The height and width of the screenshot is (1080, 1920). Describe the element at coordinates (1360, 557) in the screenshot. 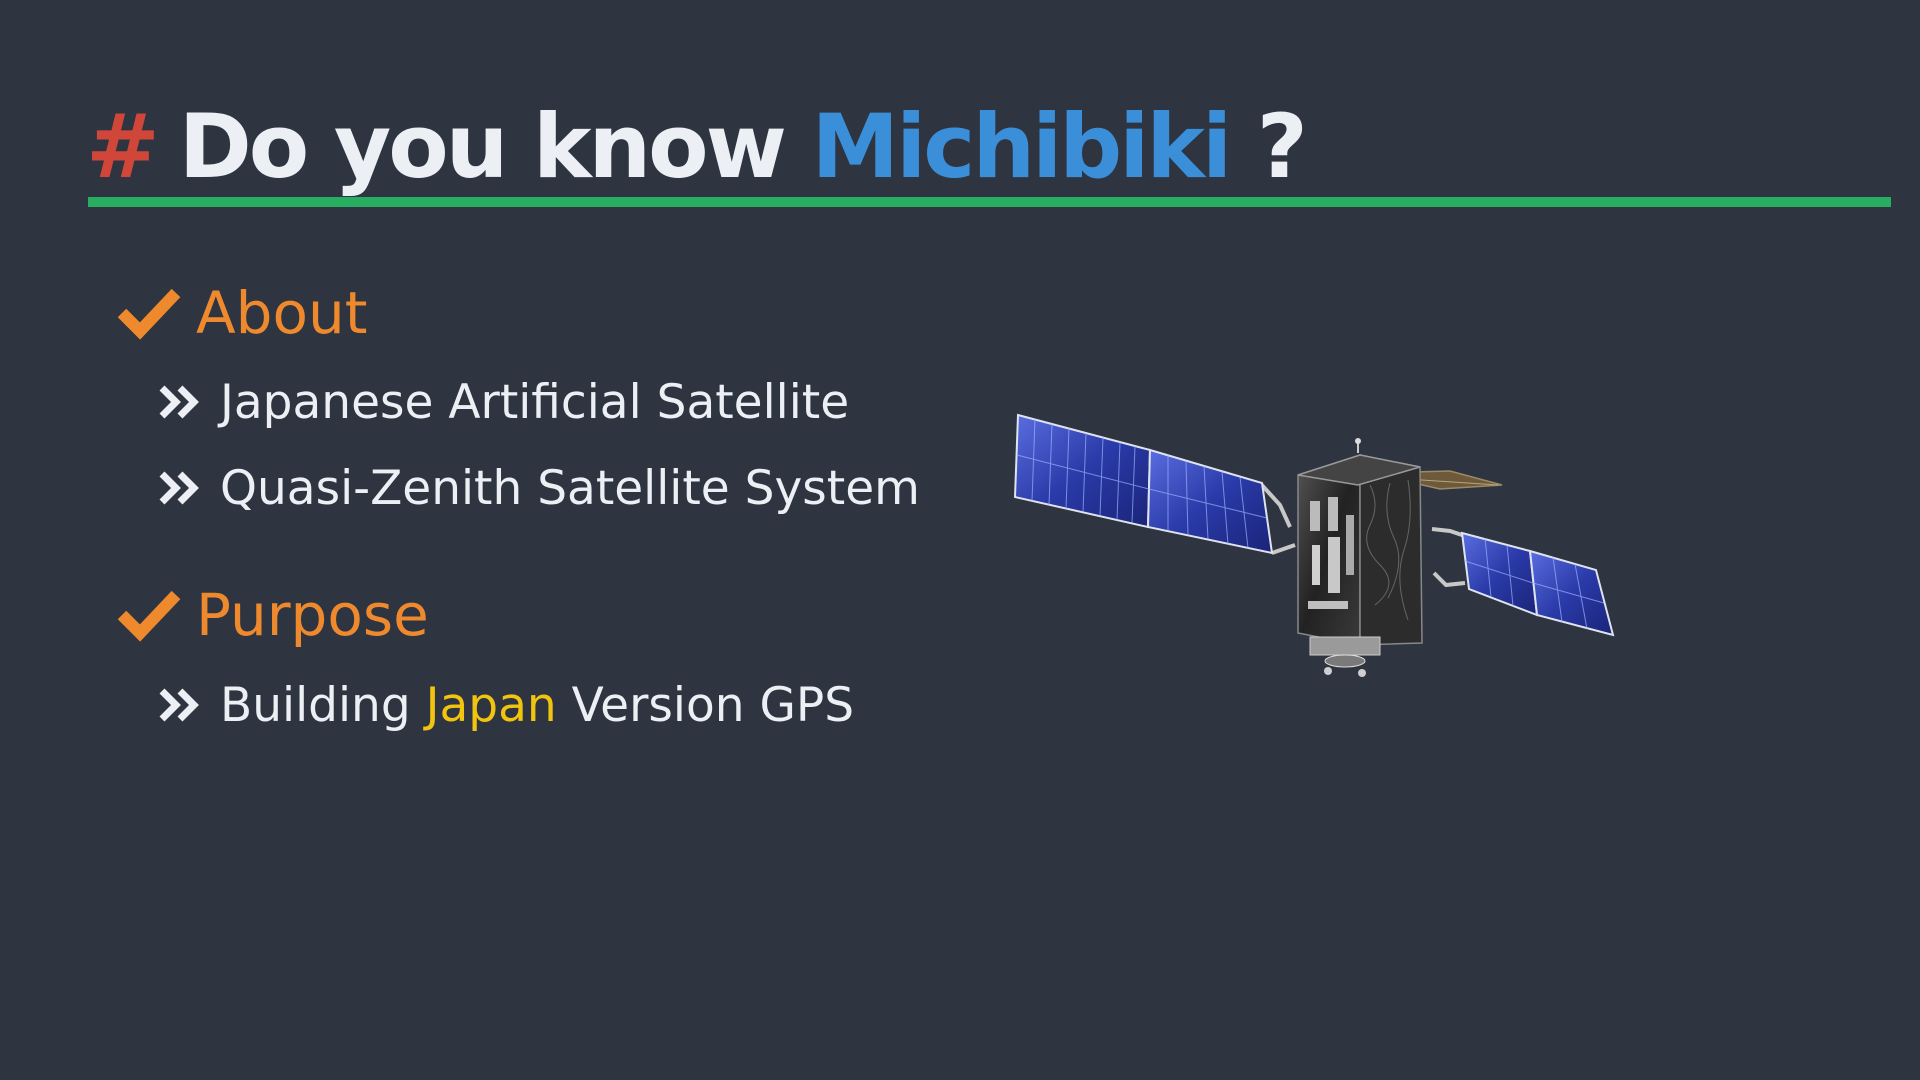

I see `satellite-body` at that location.